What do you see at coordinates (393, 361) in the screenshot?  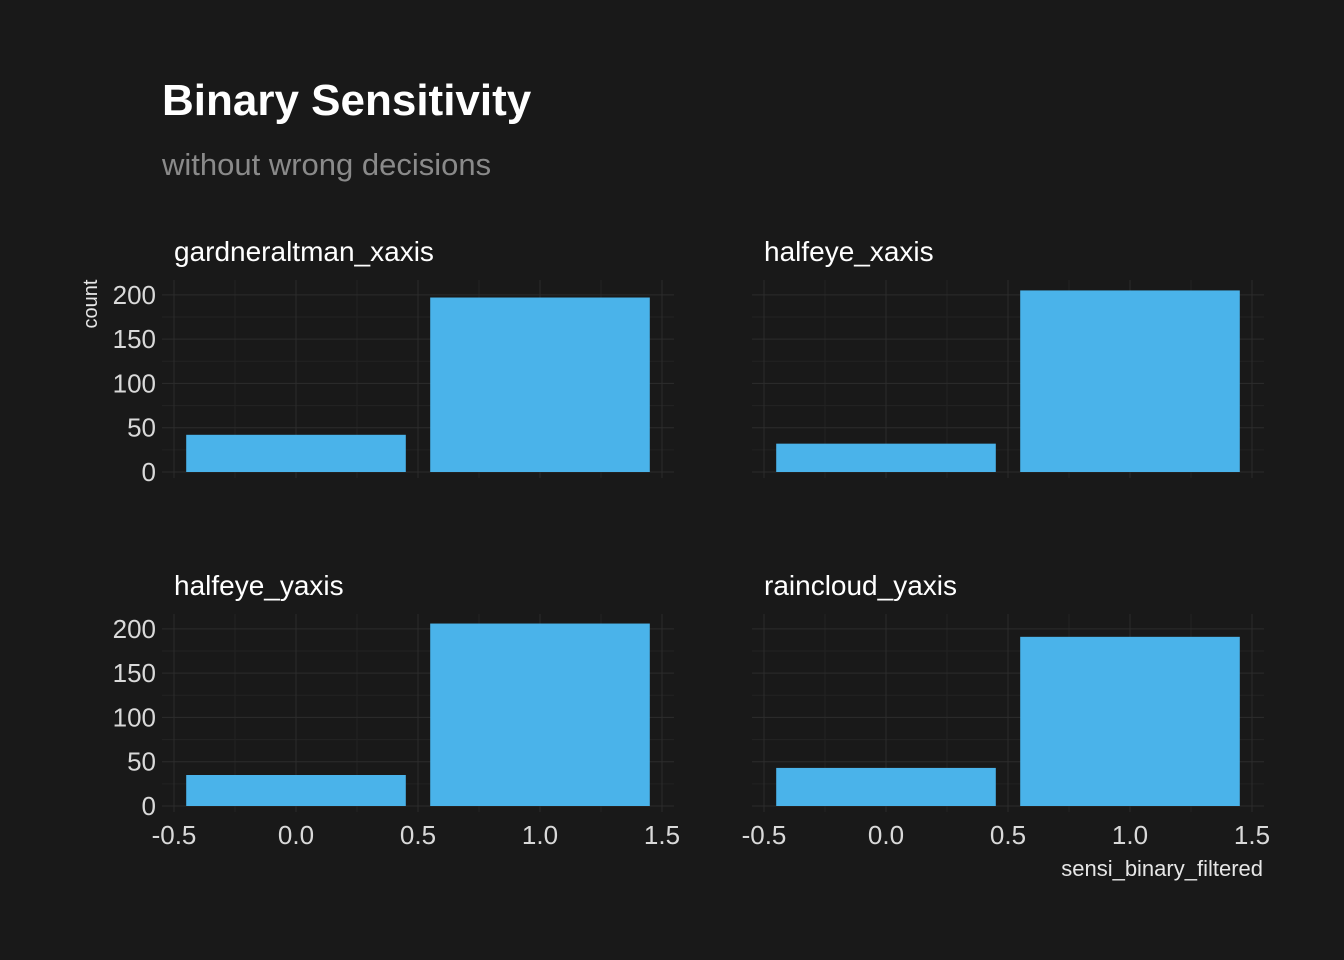 I see `facet-panel: gardneraltman_xaxis 0 50 100 150 200` at bounding box center [393, 361].